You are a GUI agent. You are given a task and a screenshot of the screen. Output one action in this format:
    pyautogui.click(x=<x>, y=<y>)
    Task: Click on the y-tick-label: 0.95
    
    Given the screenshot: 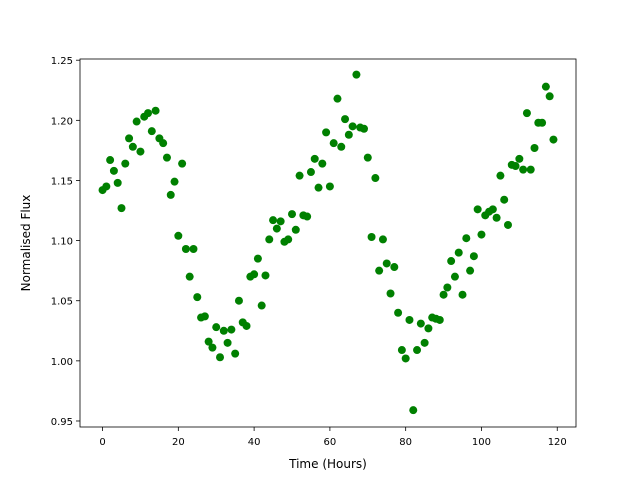 What is the action you would take?
    pyautogui.click(x=62, y=422)
    